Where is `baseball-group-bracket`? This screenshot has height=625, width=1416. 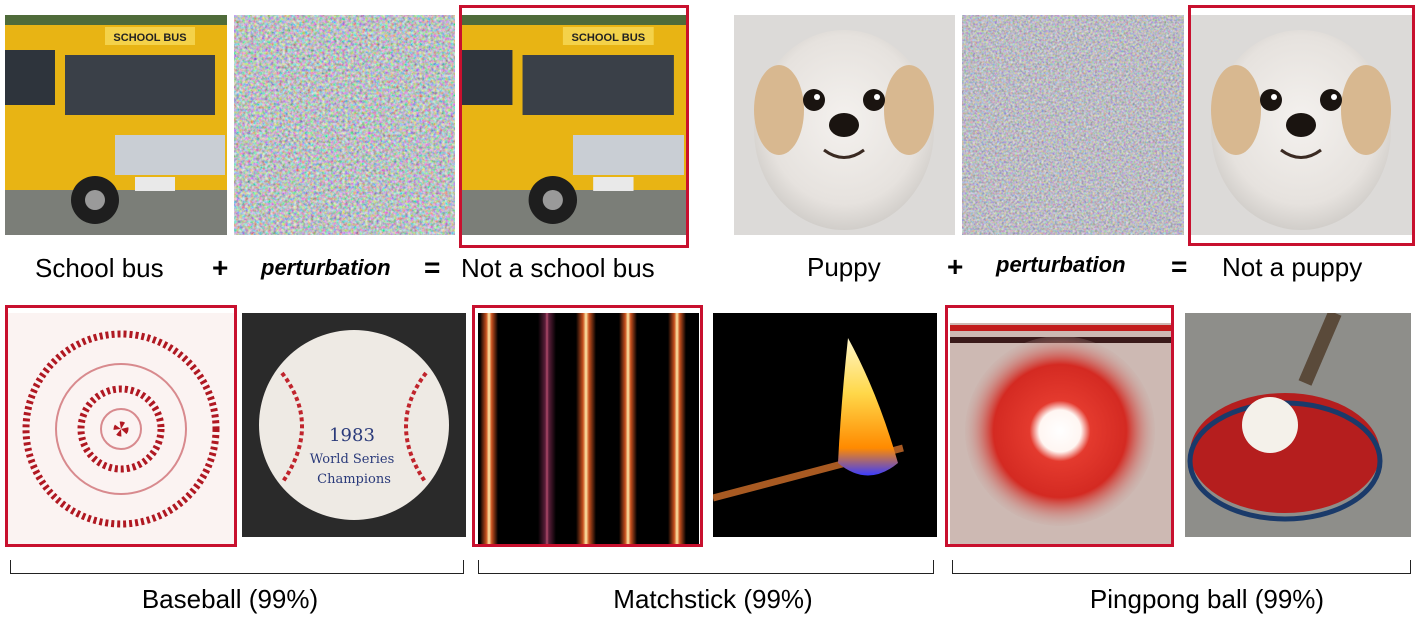
baseball-group-bracket is located at coordinates (237, 567).